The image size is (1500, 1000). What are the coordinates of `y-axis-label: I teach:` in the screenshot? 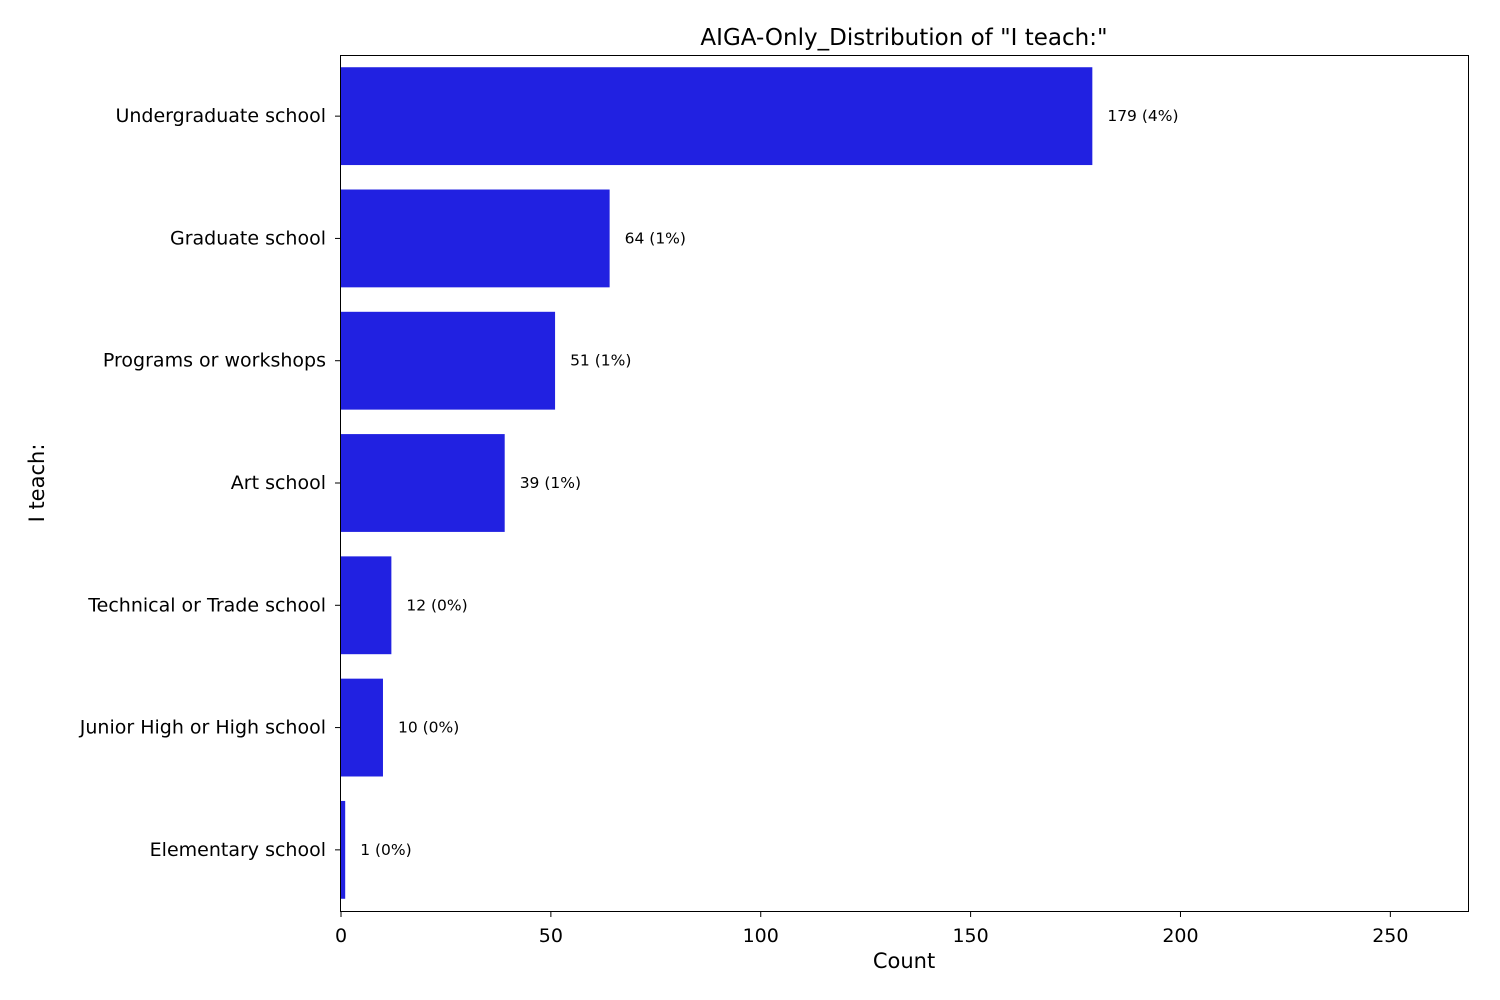 It's located at (37, 483).